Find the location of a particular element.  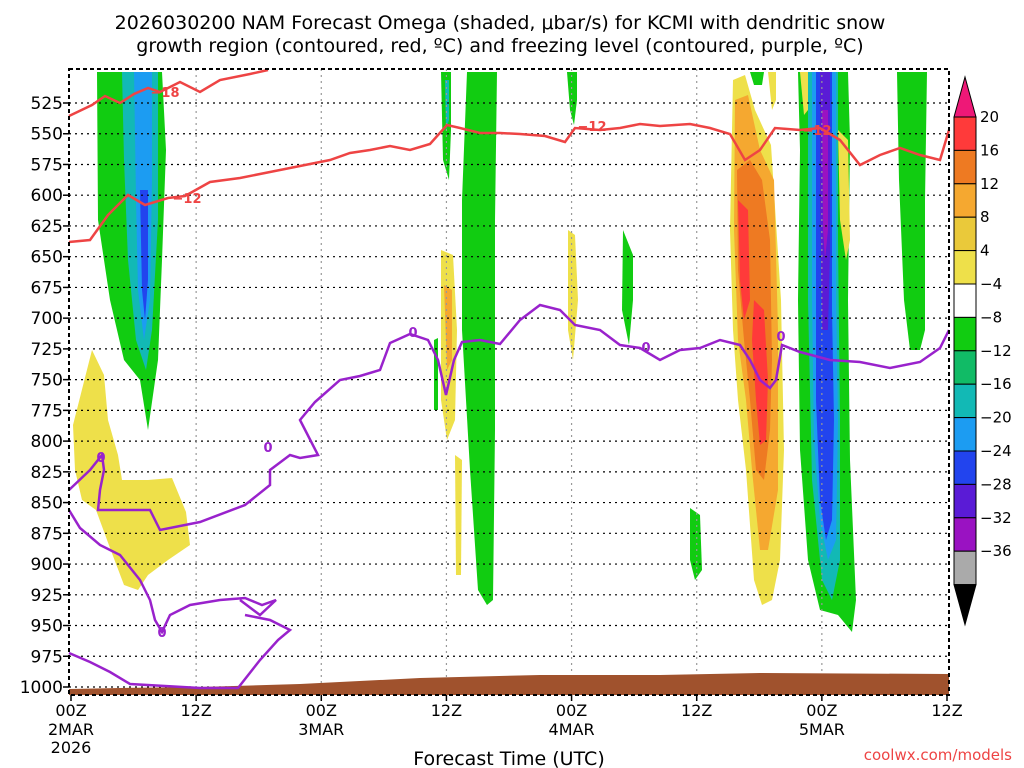

y-tick-label: 725 is located at coordinates (47, 350).